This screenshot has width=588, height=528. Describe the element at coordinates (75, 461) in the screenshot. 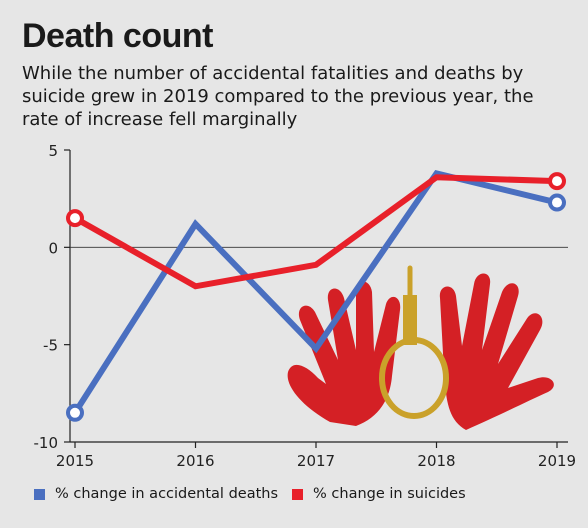

I see `x-tick-label: 2015` at that location.